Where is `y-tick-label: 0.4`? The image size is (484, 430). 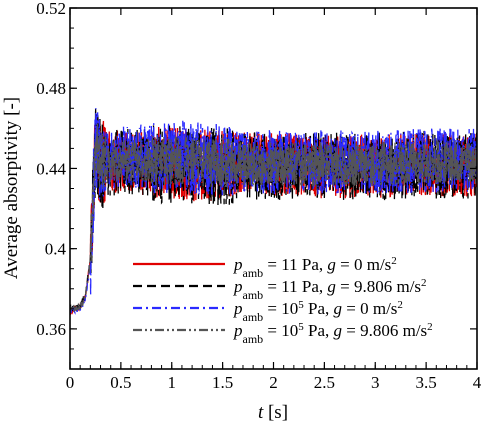
y-tick-label: 0.4 is located at coordinates (56, 249).